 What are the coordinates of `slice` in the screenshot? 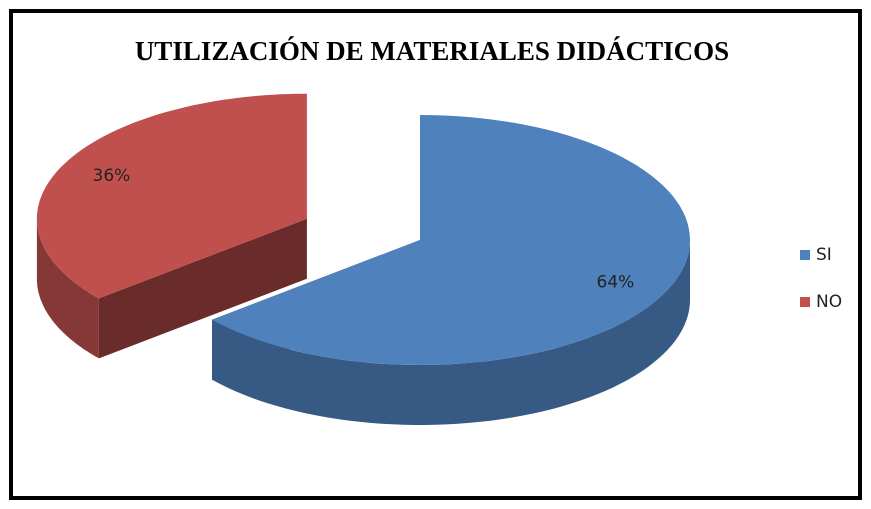 It's located at (171, 196).